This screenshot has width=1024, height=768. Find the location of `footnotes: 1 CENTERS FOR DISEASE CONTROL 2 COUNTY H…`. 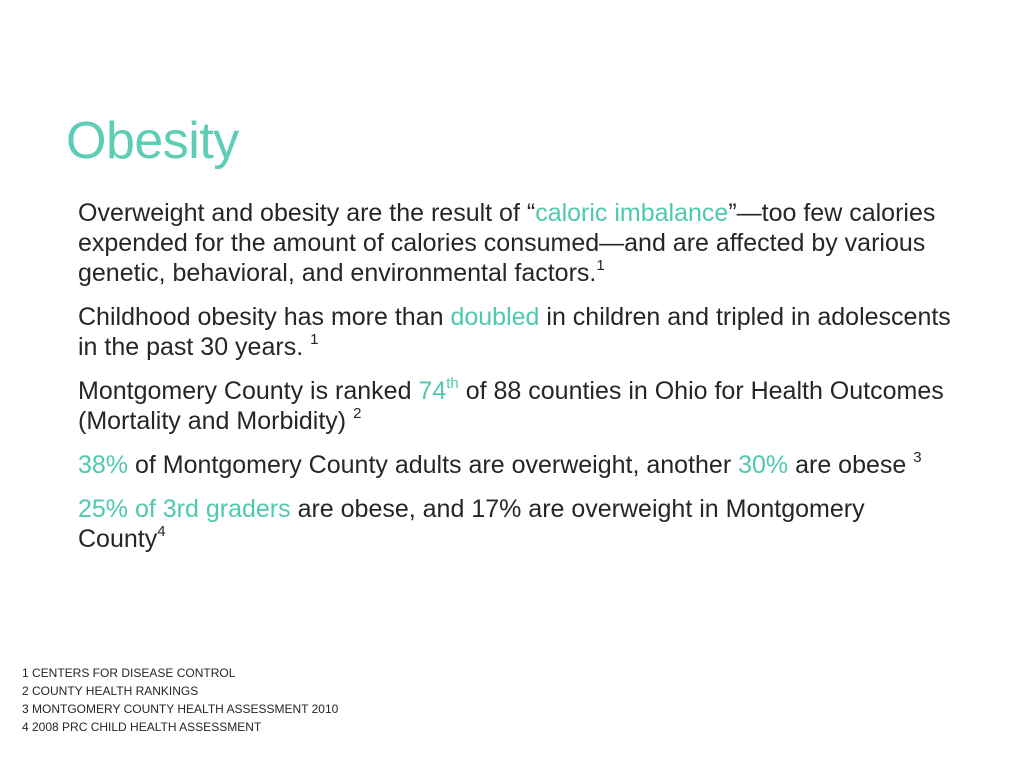

footnotes: 1 CENTERS FOR DISEASE CONTROL 2 COUNTY H… is located at coordinates (180, 700).